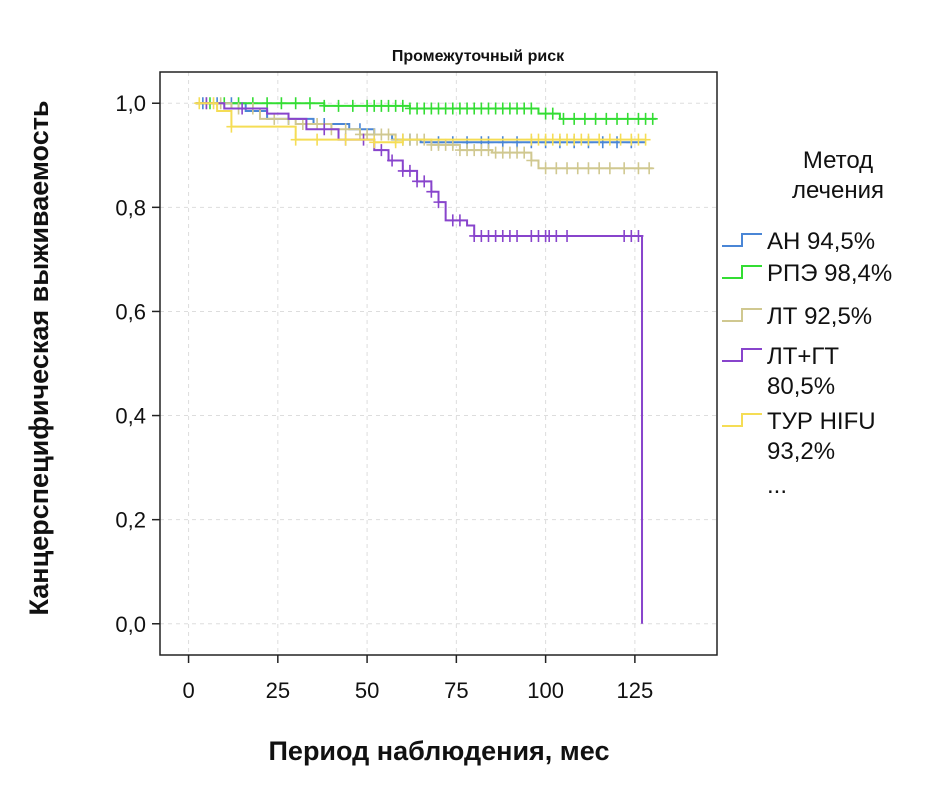 This screenshot has height=788, width=945. I want to click on y-tick-label: 0,8, so click(130, 207).